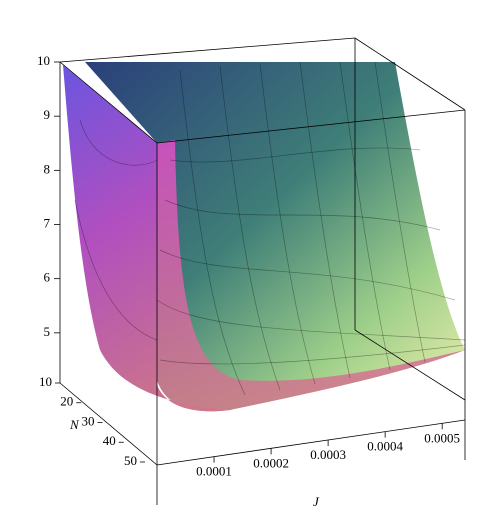  Describe the element at coordinates (385, 446) in the screenshot. I see `j-tick-label: 0.0004` at that location.